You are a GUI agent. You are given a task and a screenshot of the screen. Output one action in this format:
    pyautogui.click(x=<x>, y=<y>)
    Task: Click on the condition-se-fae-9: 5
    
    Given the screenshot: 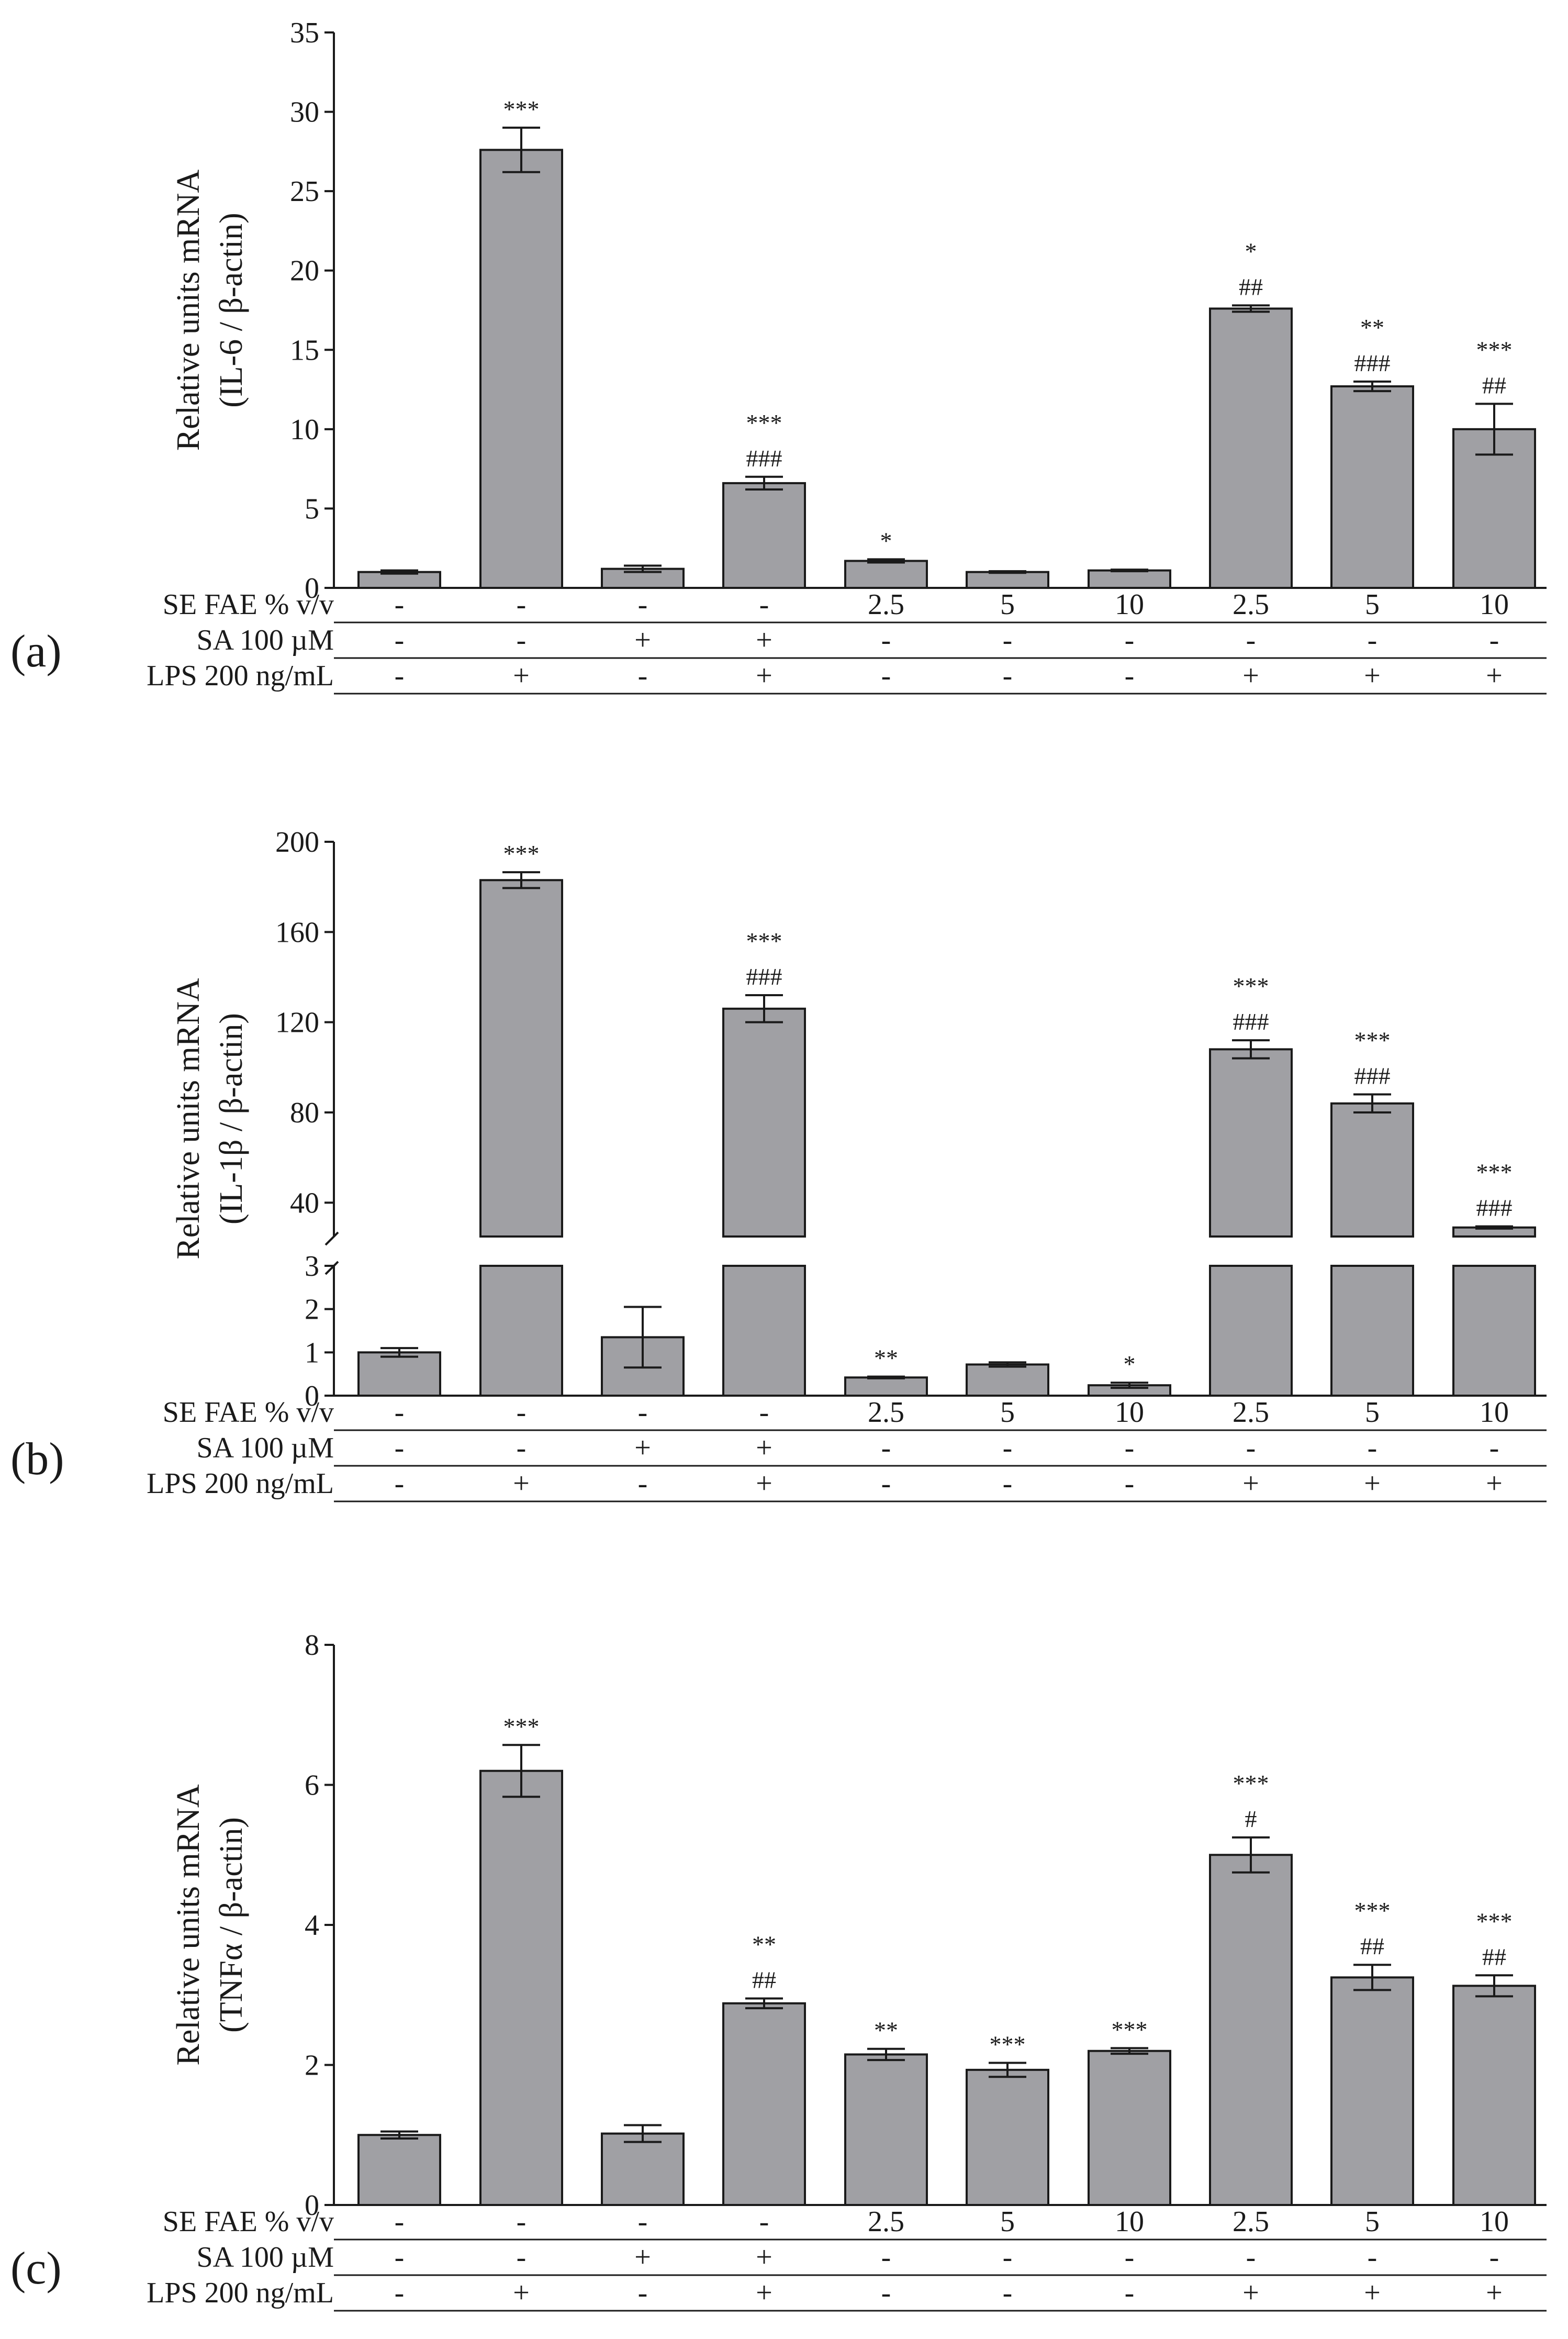 What is the action you would take?
    pyautogui.click(x=1372, y=604)
    